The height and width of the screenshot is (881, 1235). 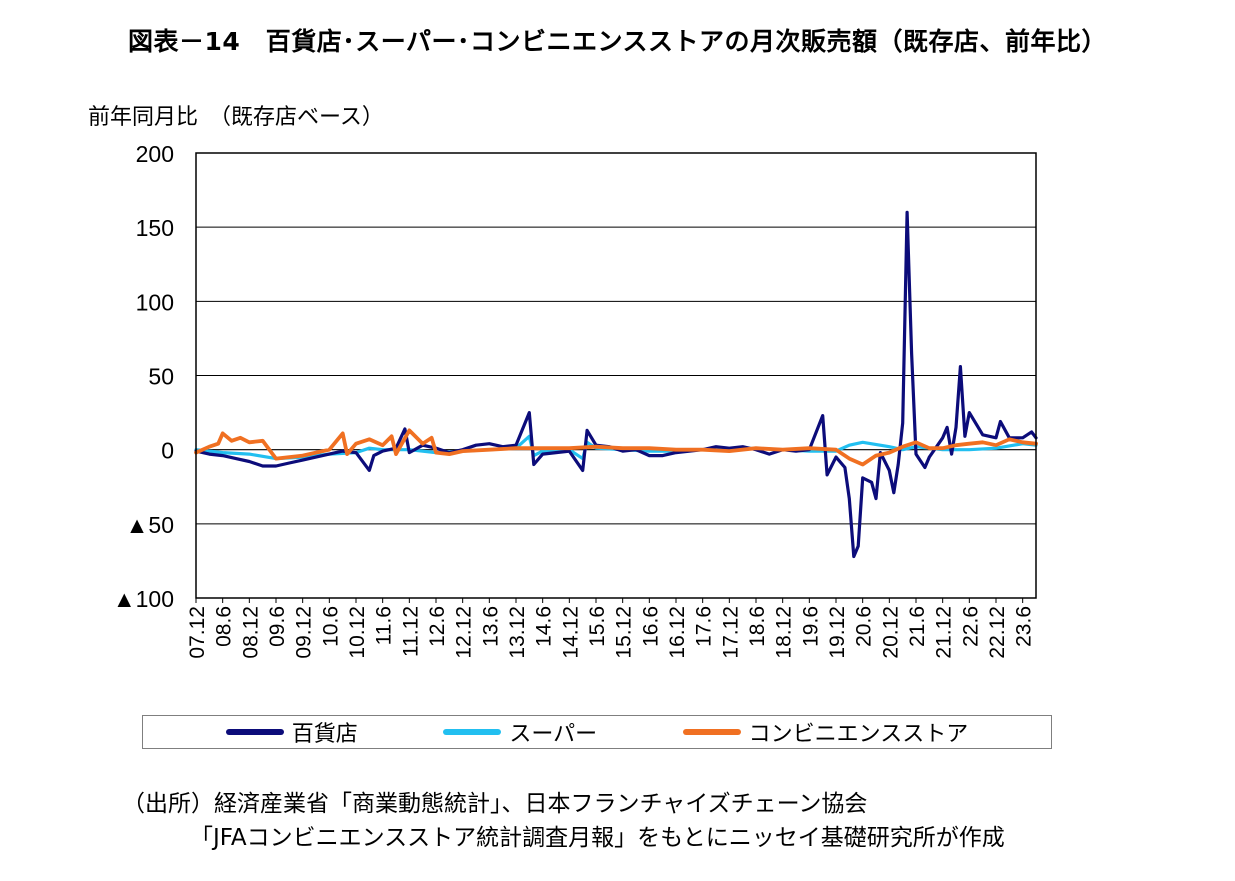 What do you see at coordinates (858, 734) in the screenshot?
I see `legend-label-convenience-store: コンビニエンスストア` at bounding box center [858, 734].